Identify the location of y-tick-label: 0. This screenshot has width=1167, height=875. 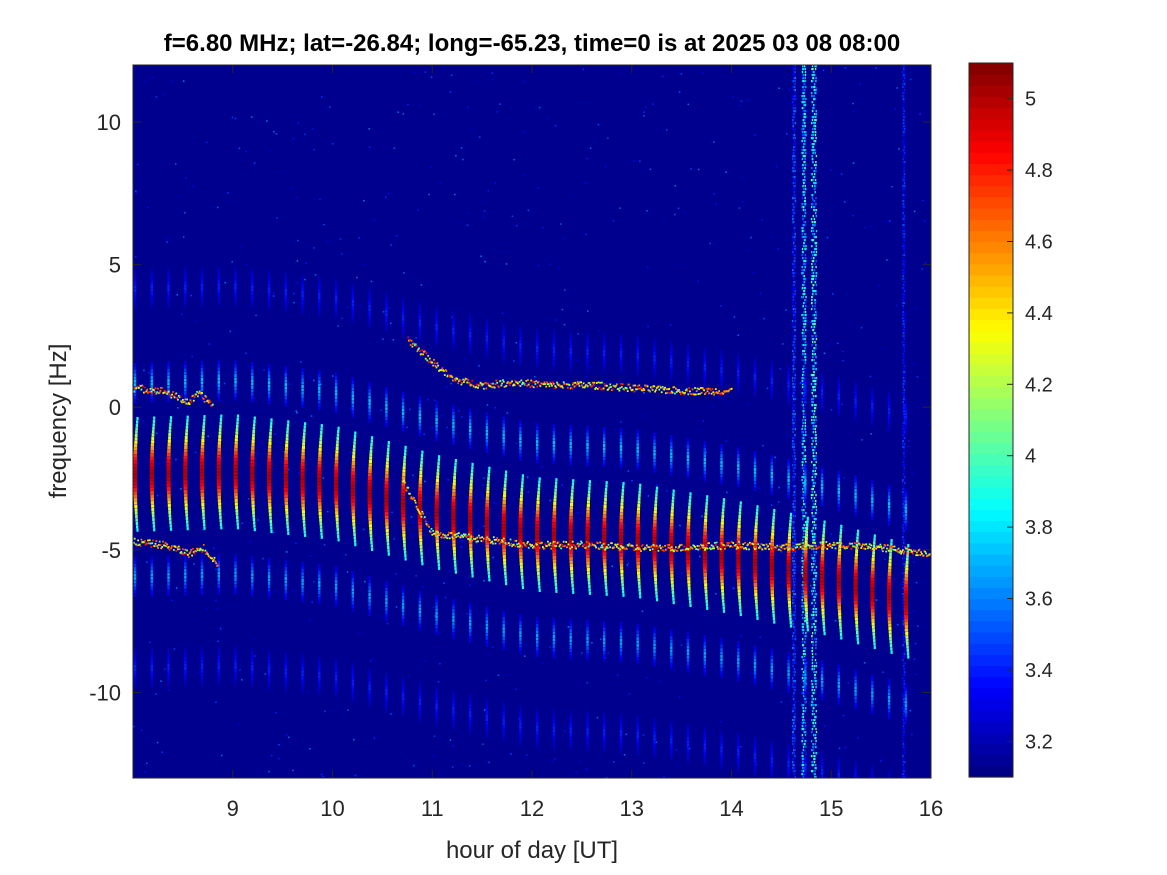
(115, 407).